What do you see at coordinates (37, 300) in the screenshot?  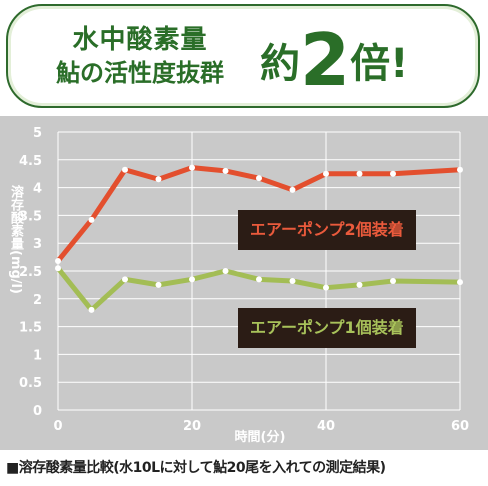 I see `y-tick-label: 2` at bounding box center [37, 300].